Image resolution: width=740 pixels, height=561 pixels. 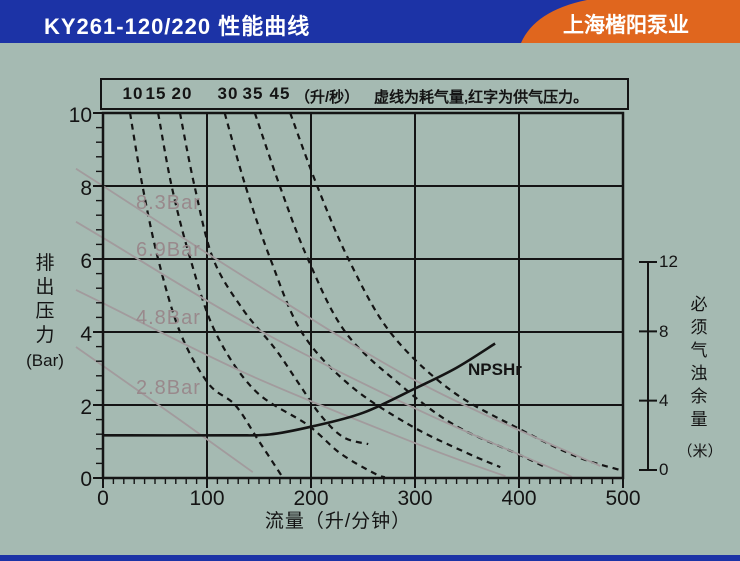 What do you see at coordinates (664, 400) in the screenshot?
I see `y-right-tick-label: 4` at bounding box center [664, 400].